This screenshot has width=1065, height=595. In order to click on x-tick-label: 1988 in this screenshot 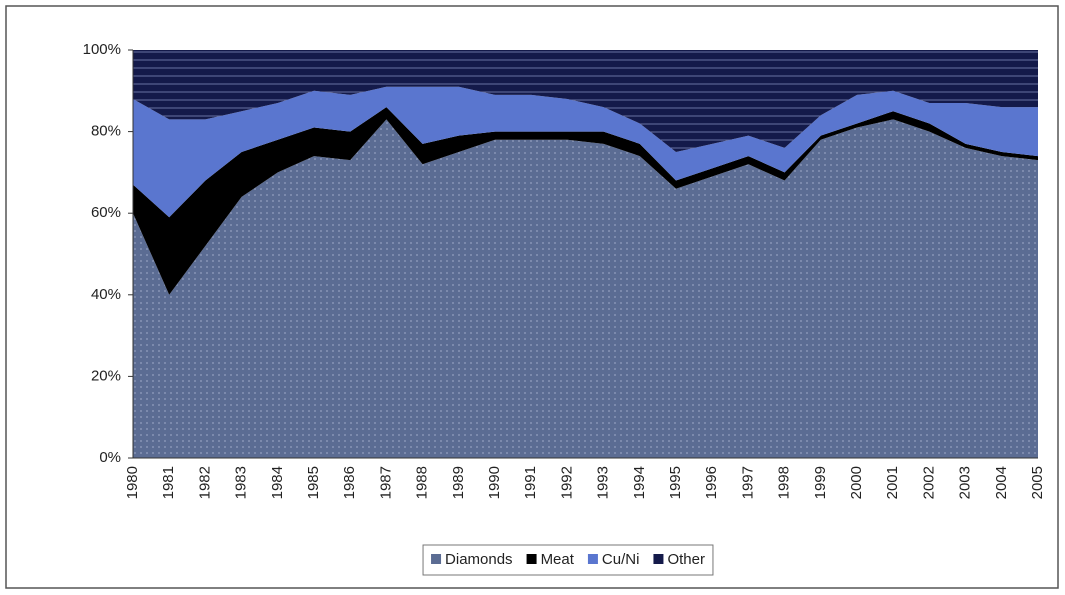, I will do `click(422, 482)`.